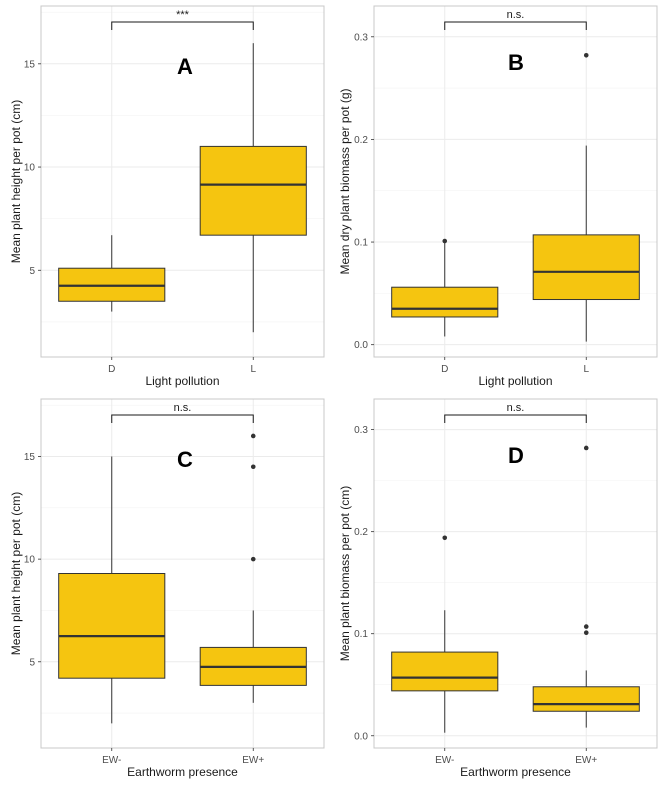  What do you see at coordinates (345, 181) in the screenshot?
I see `y-axis-title: Mean dry plant biomass per pot (g)` at bounding box center [345, 181].